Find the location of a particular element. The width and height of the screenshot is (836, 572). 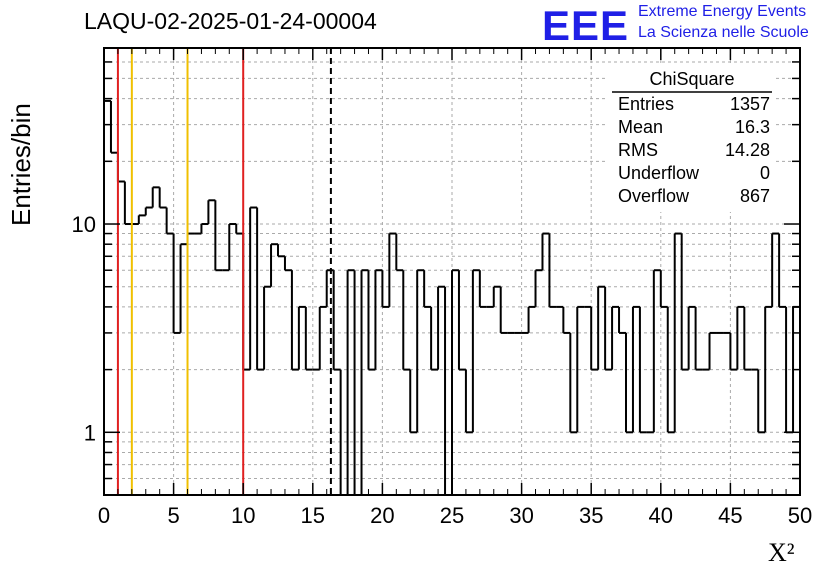

stats-row-value: 1357 is located at coordinates (750, 104).